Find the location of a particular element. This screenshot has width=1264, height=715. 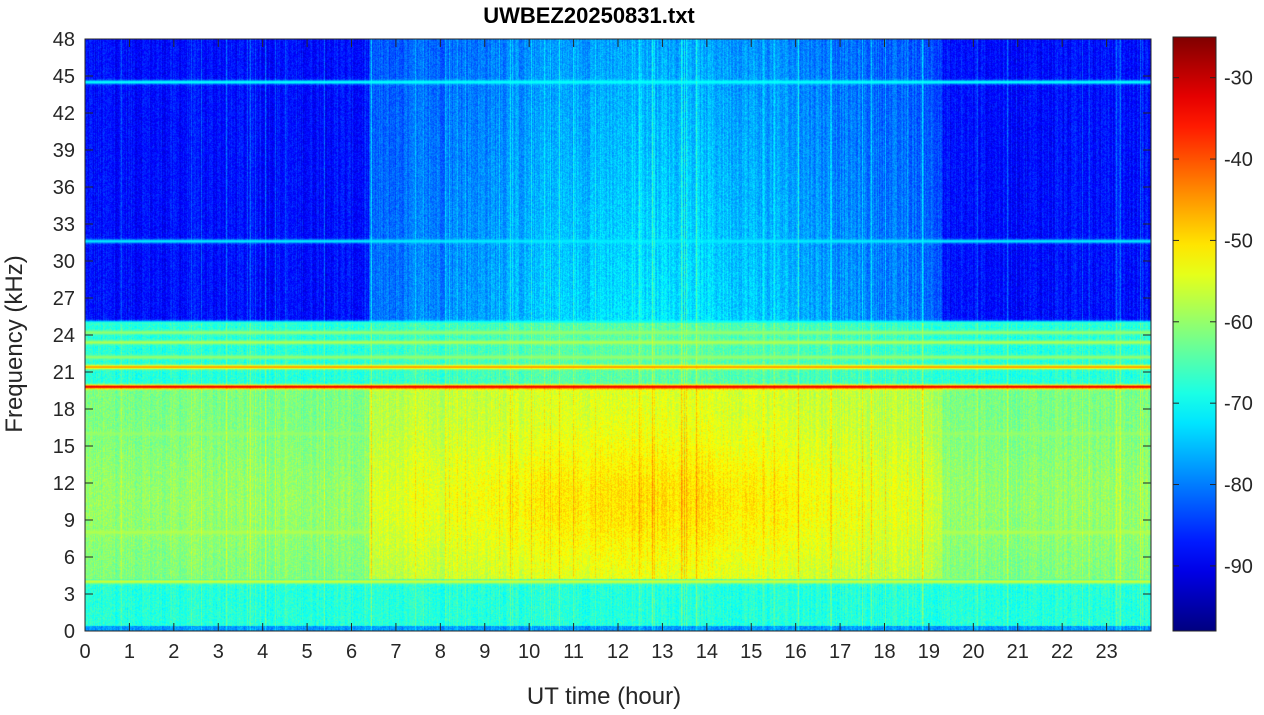

y-tick-label: 21 is located at coordinates (64, 373).